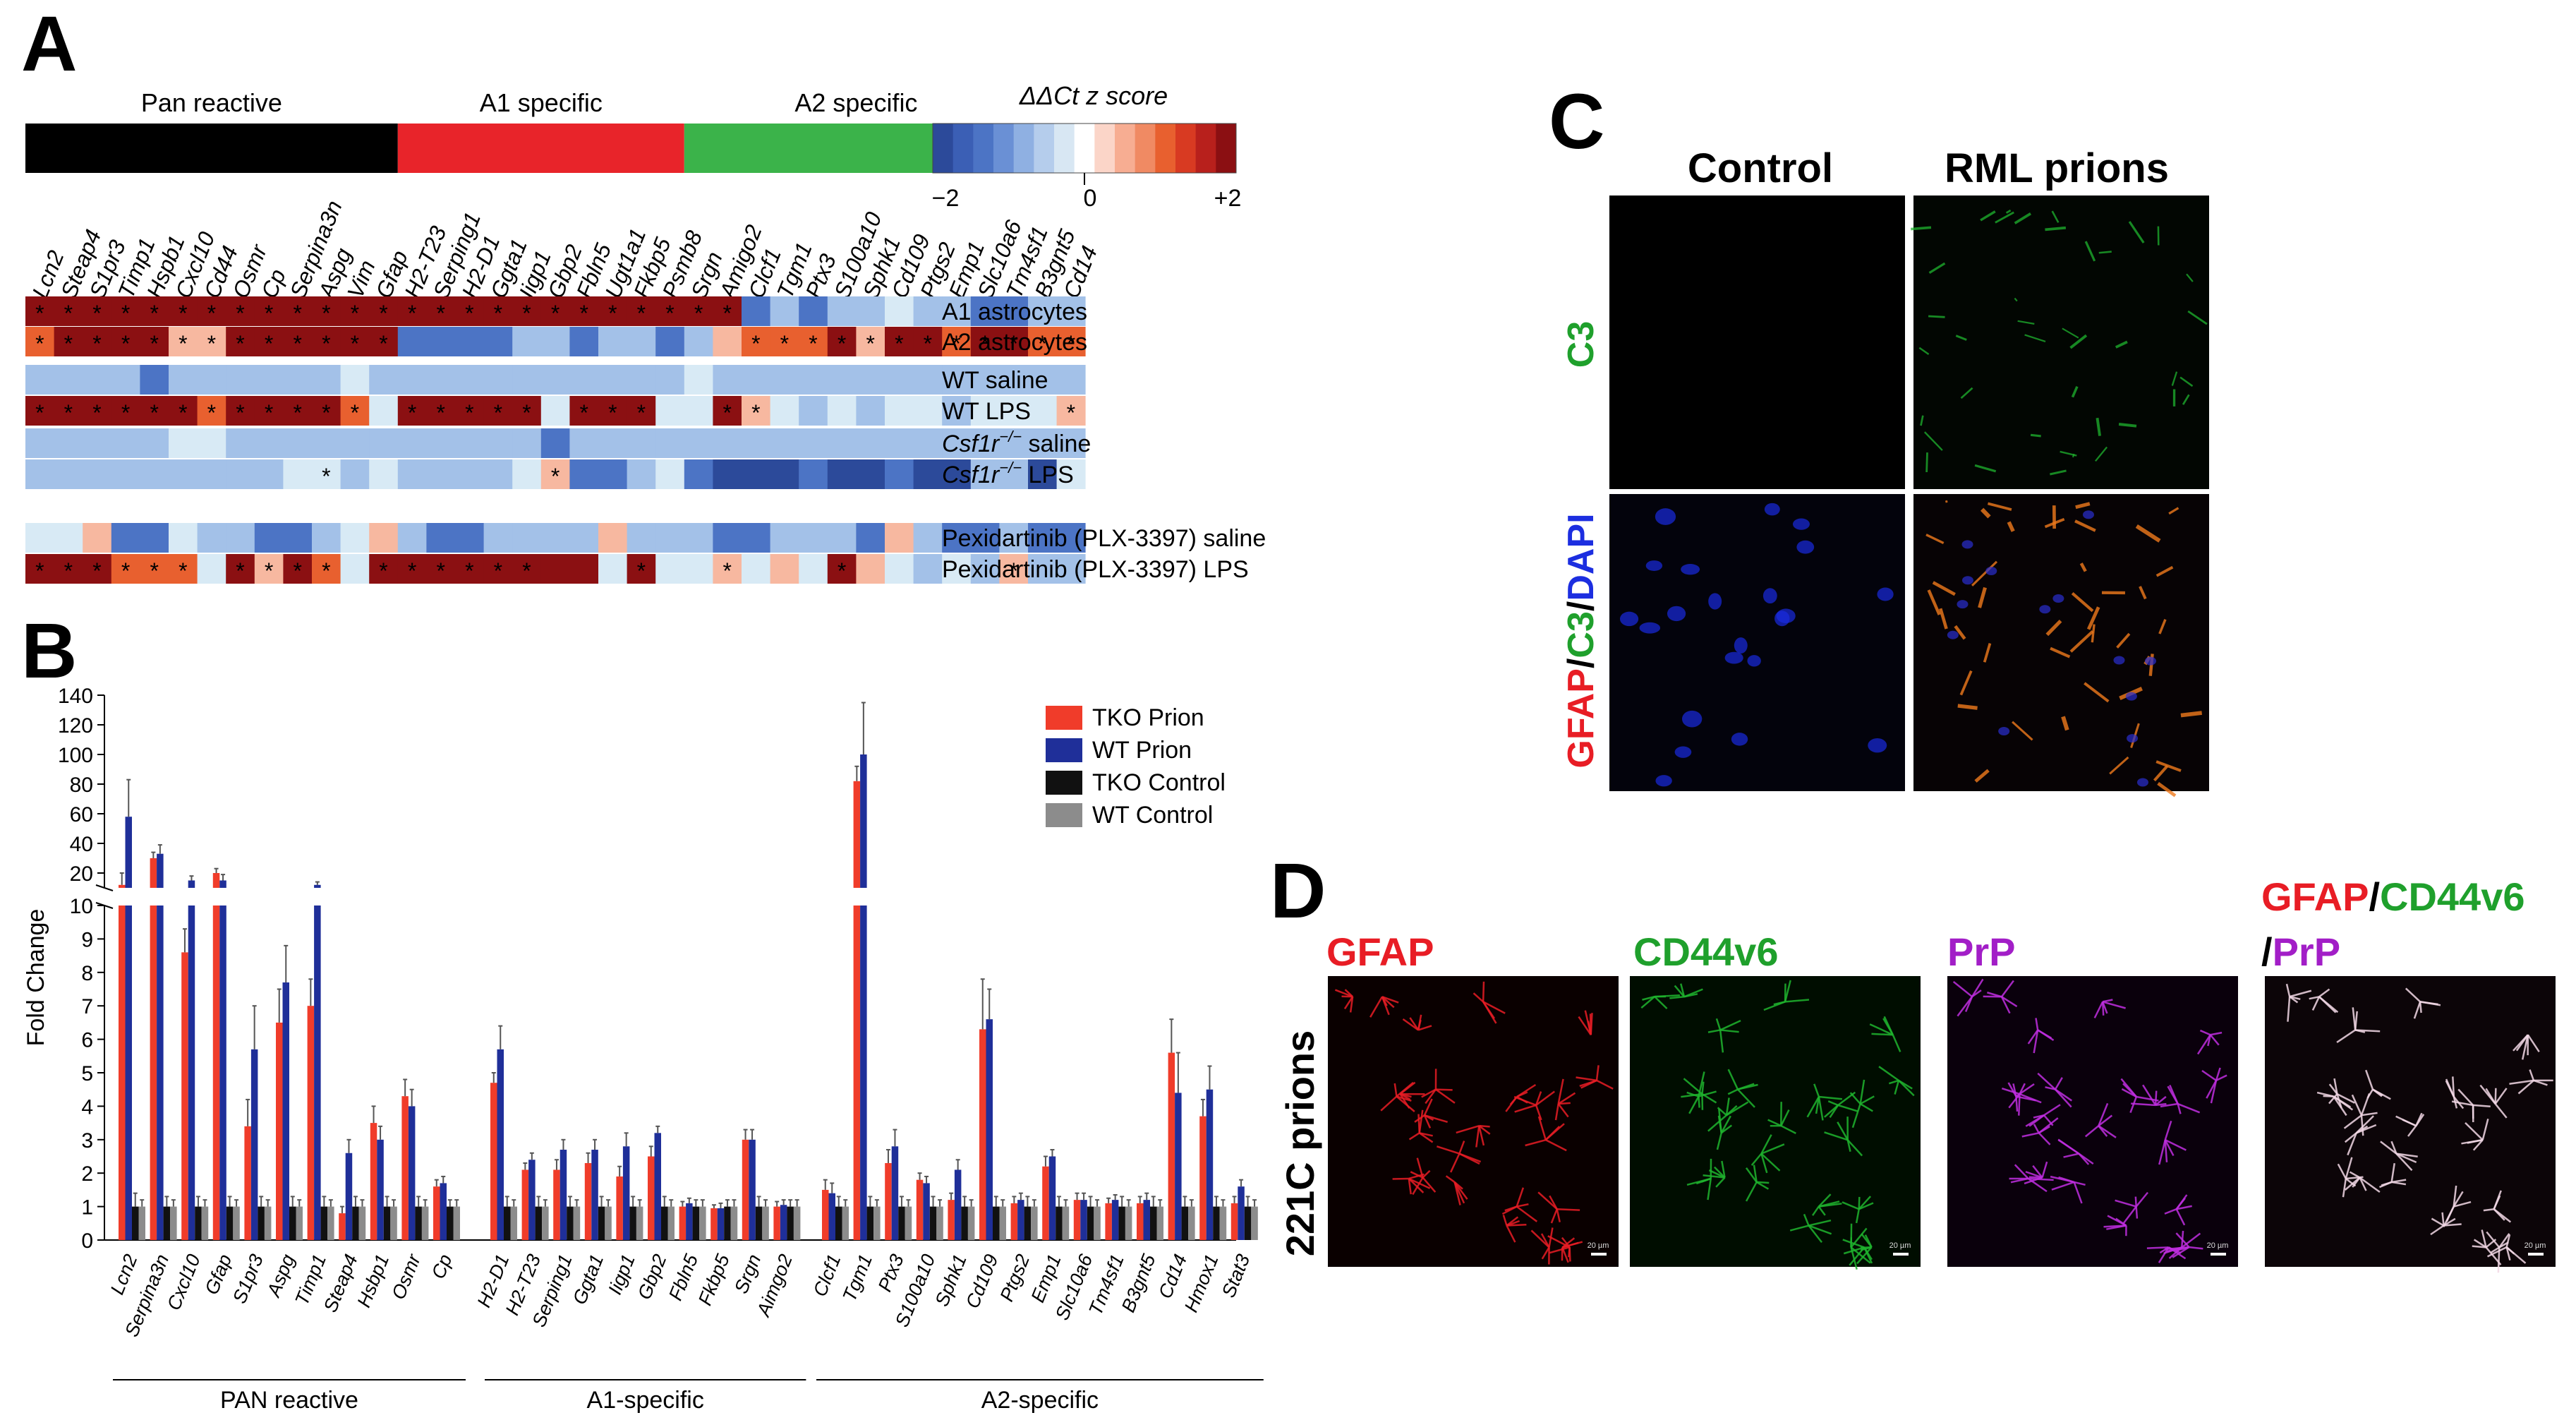 The width and height of the screenshot is (2576, 1420). Describe the element at coordinates (87, 1107) in the screenshot. I see `y-tick-label: 4` at that location.